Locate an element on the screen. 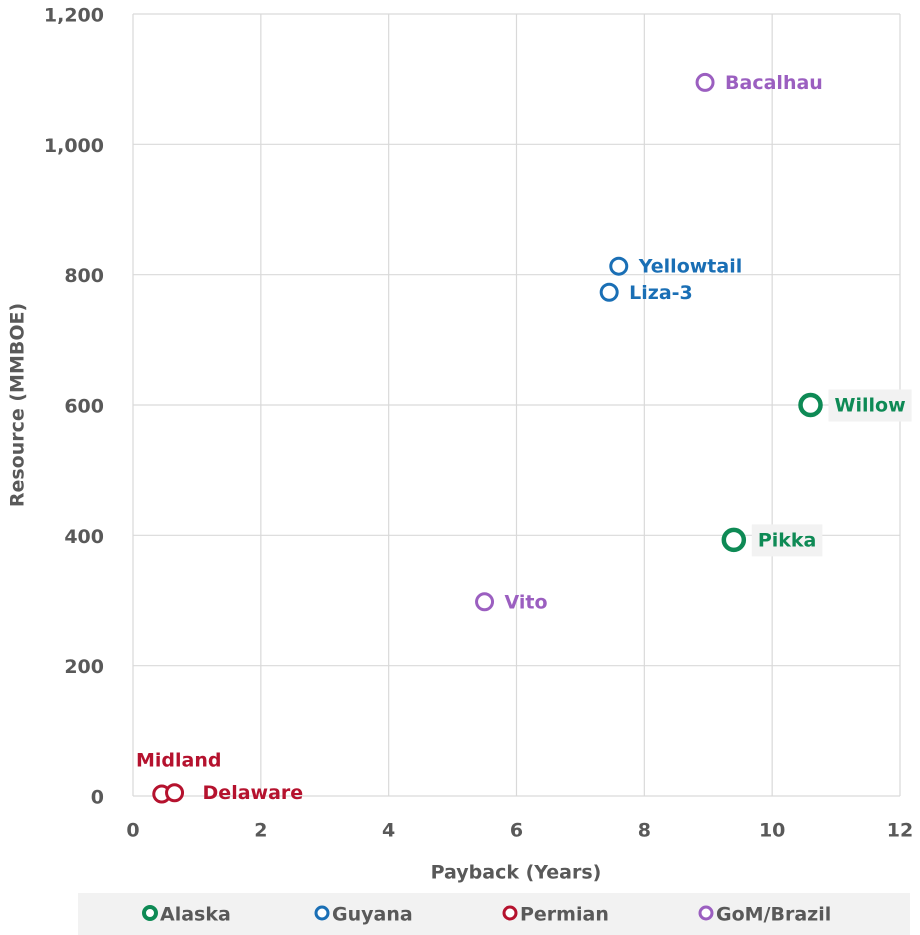 Image resolution: width=920 pixels, height=935 pixels. point-label-group: Delaware is located at coordinates (253, 793).